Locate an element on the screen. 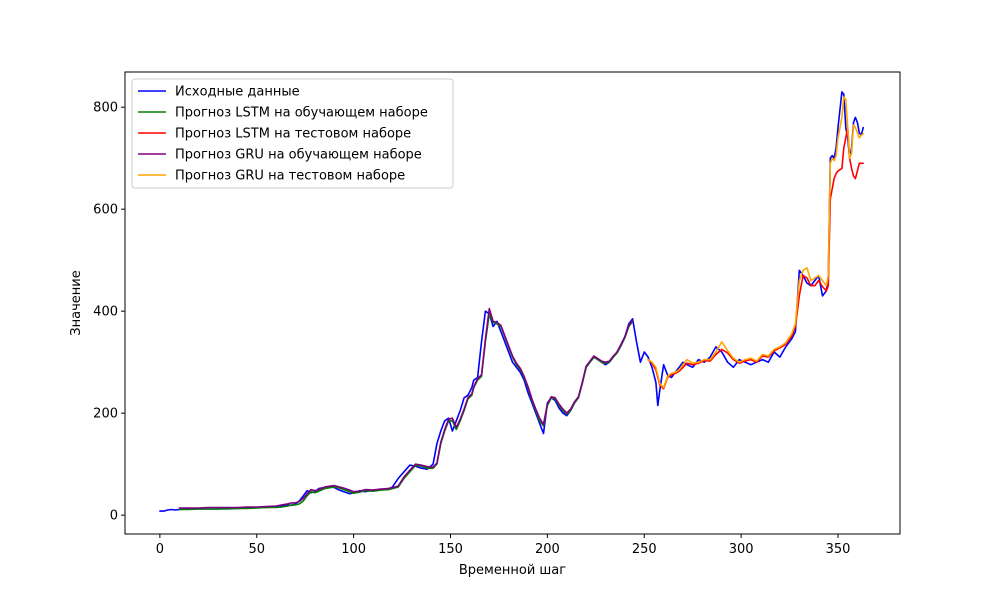 Image resolution: width=1000 pixels, height=604 pixels. y-tick-label: 800 is located at coordinates (105, 108).